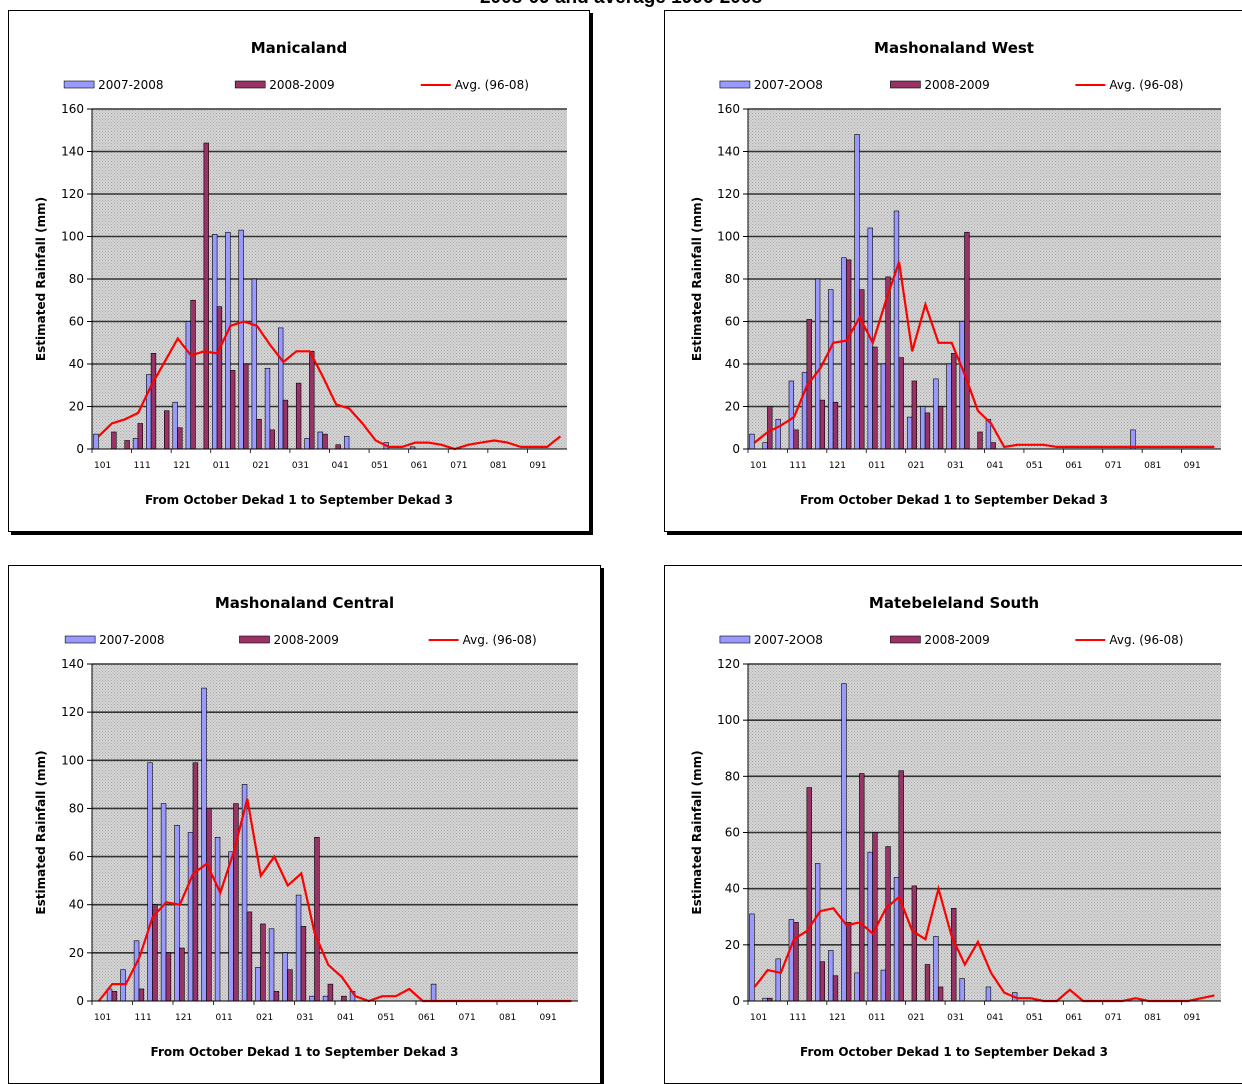 This screenshot has width=1242, height=1084. What do you see at coordinates (916, 1018) in the screenshot?
I see `x-tick-label: 021` at bounding box center [916, 1018].